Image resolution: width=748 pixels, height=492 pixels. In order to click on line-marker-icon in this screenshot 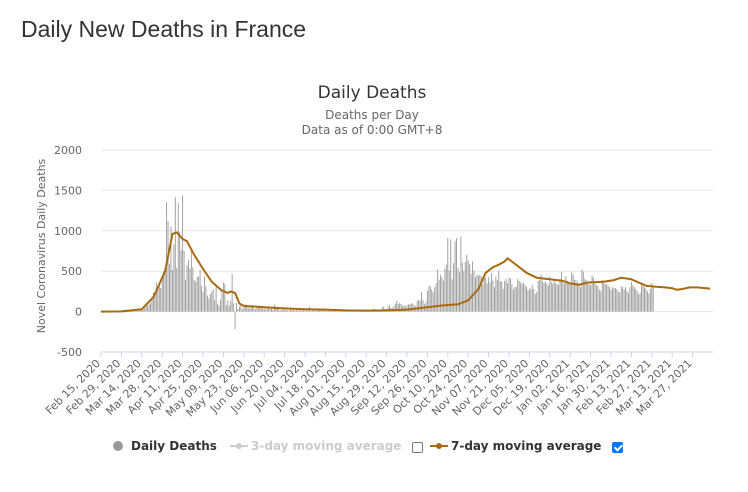, I will do `click(439, 446)`.